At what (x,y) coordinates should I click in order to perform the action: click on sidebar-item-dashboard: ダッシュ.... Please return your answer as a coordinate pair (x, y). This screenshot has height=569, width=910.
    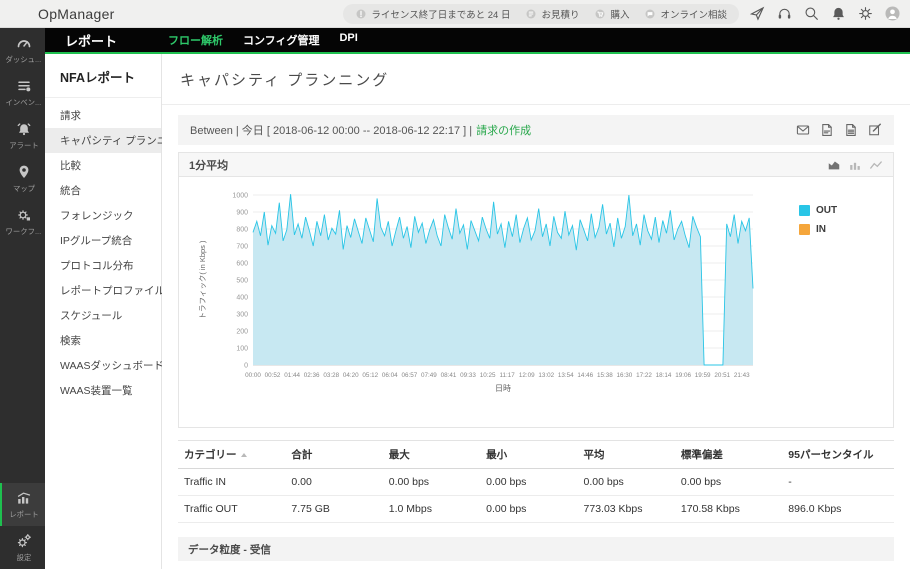
    Looking at the image, I should click on (22, 49).